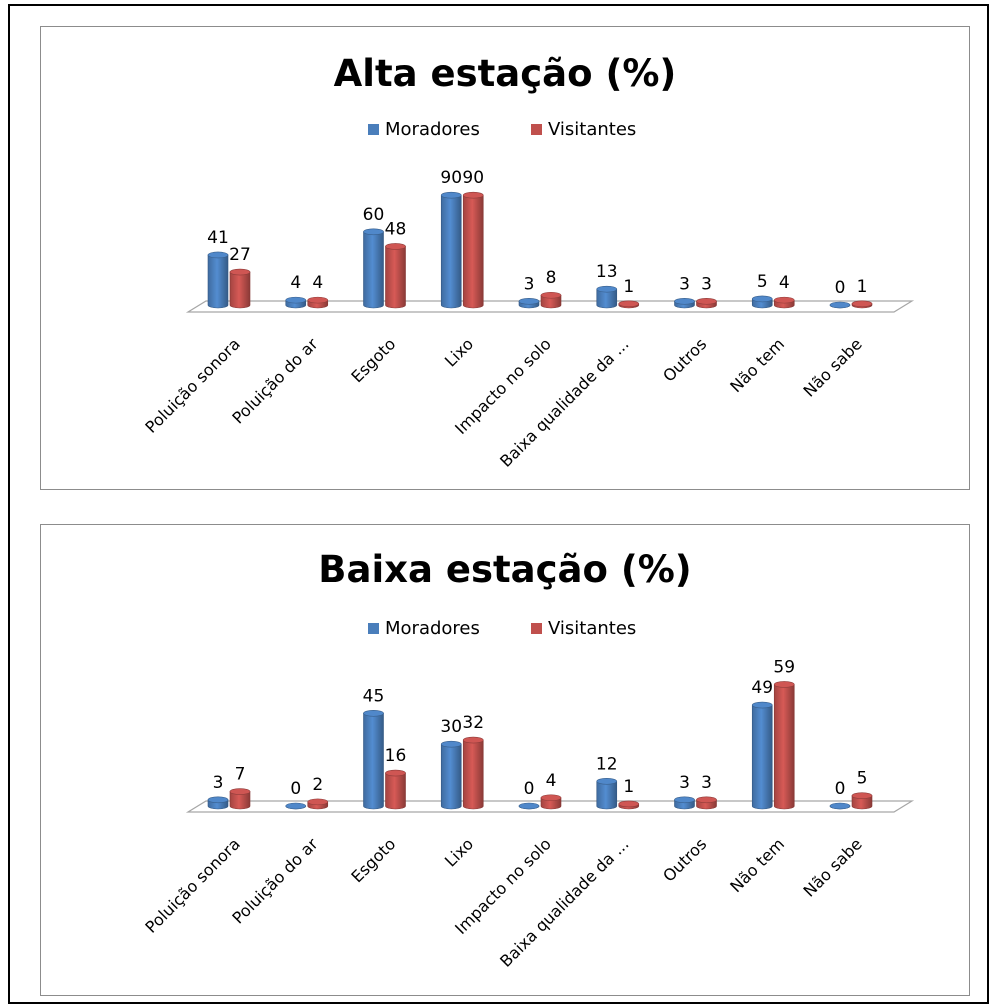  Describe the element at coordinates (396, 756) in the screenshot. I see `data-label-visitantes: 16` at that location.